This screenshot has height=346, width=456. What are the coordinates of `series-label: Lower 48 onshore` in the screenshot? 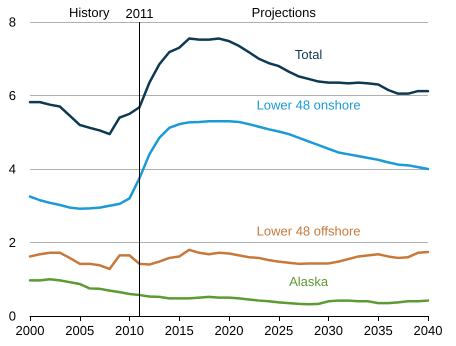 It's located at (308, 104).